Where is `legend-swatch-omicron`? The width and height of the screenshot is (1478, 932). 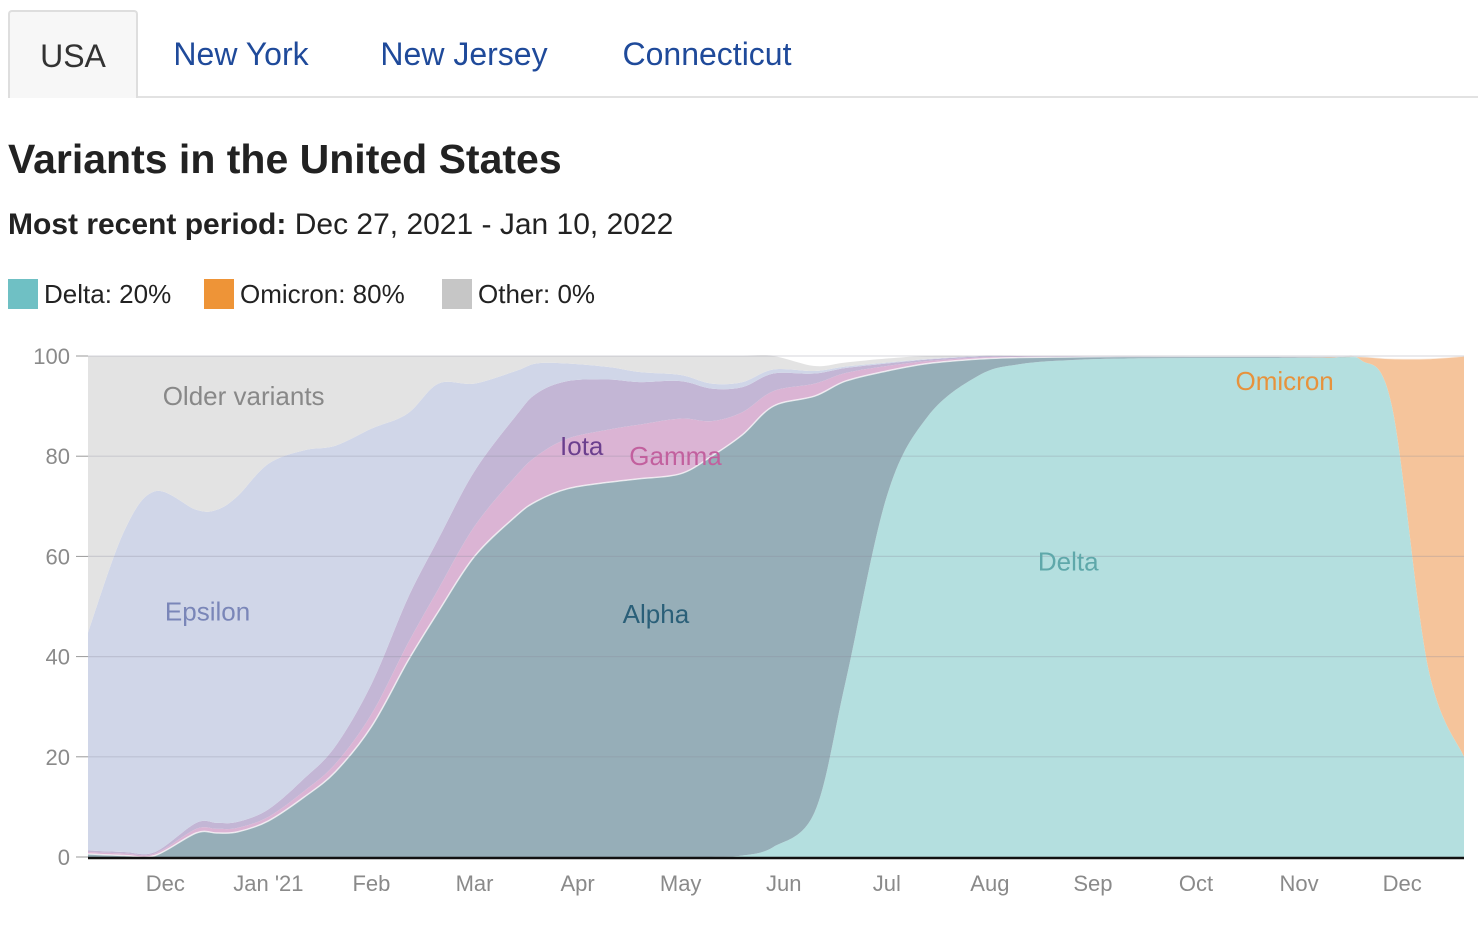
legend-swatch-omicron is located at coordinates (219, 294).